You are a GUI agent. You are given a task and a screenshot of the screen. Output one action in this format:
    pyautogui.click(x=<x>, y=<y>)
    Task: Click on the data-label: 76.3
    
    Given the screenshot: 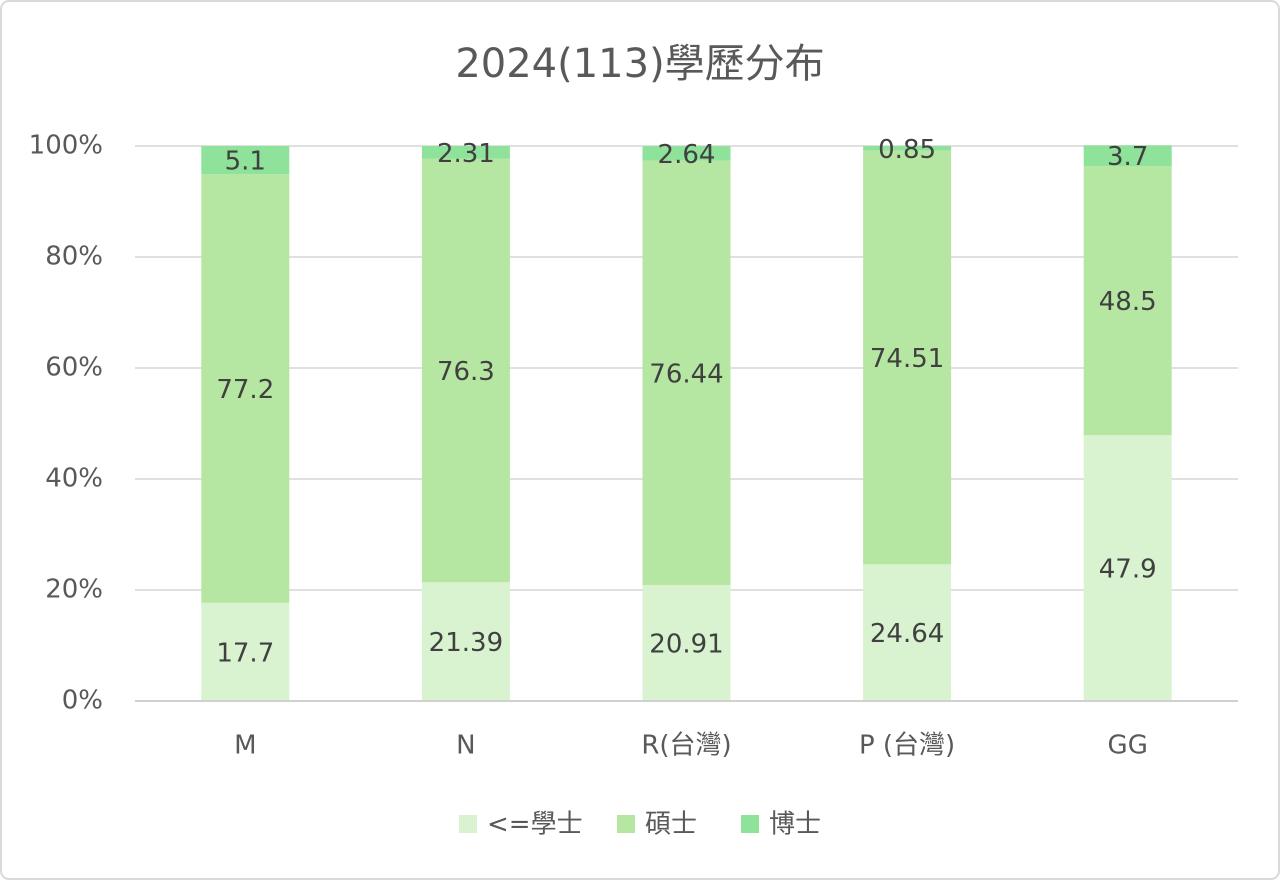 What is the action you would take?
    pyautogui.click(x=466, y=372)
    